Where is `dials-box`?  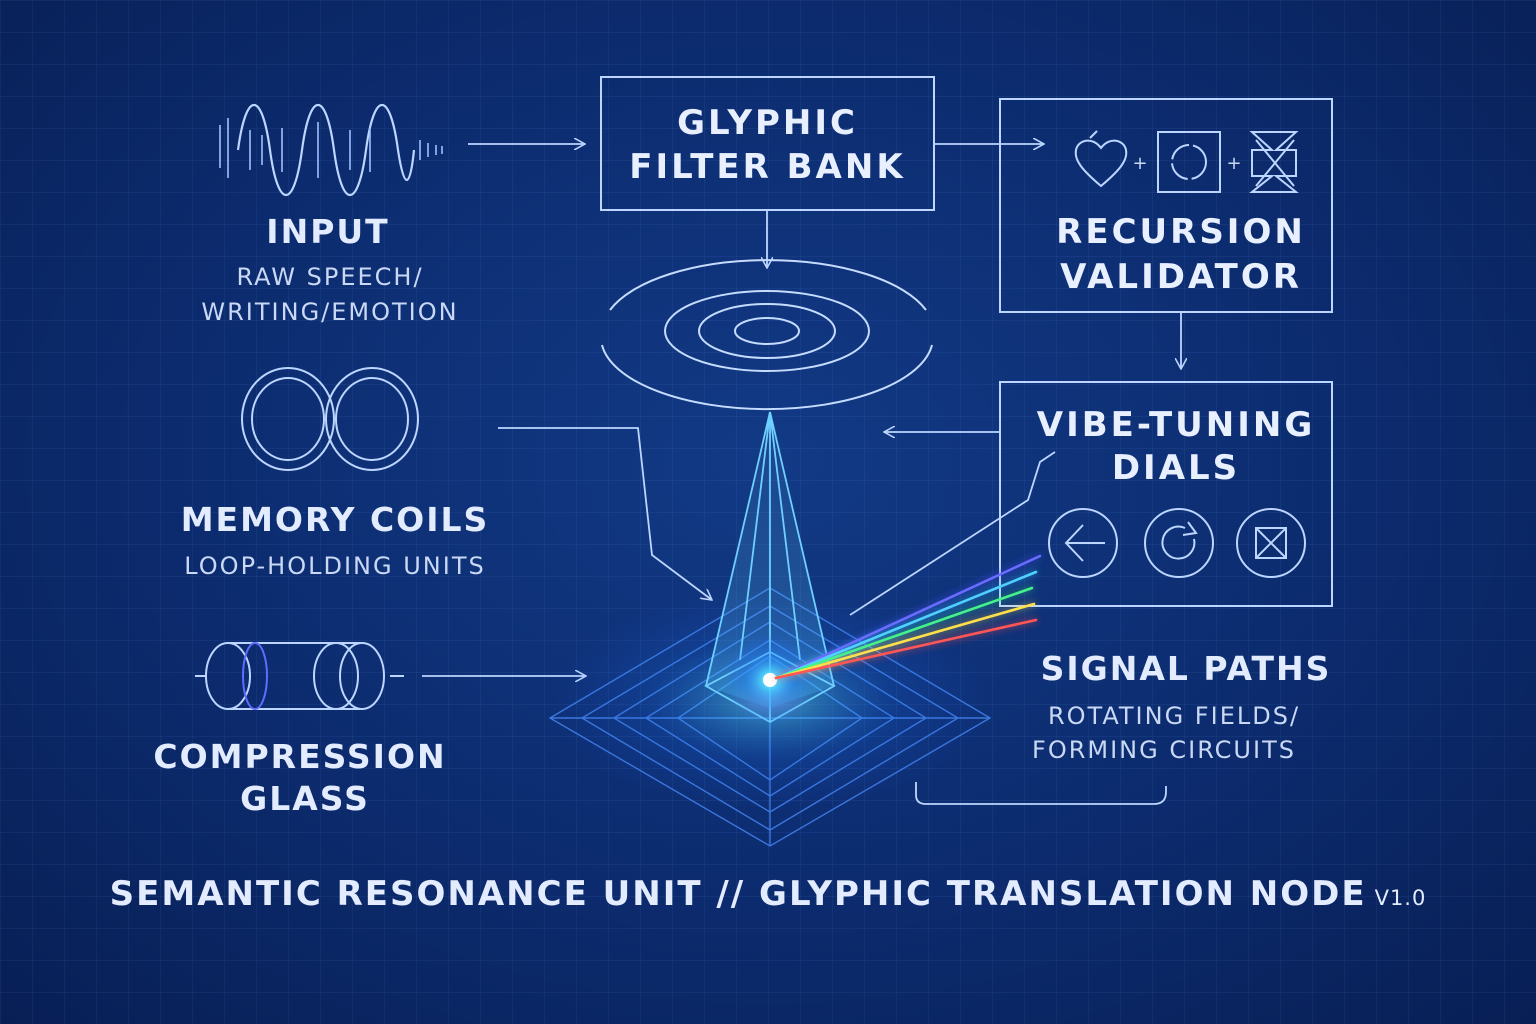
dials-box is located at coordinates (1166, 494).